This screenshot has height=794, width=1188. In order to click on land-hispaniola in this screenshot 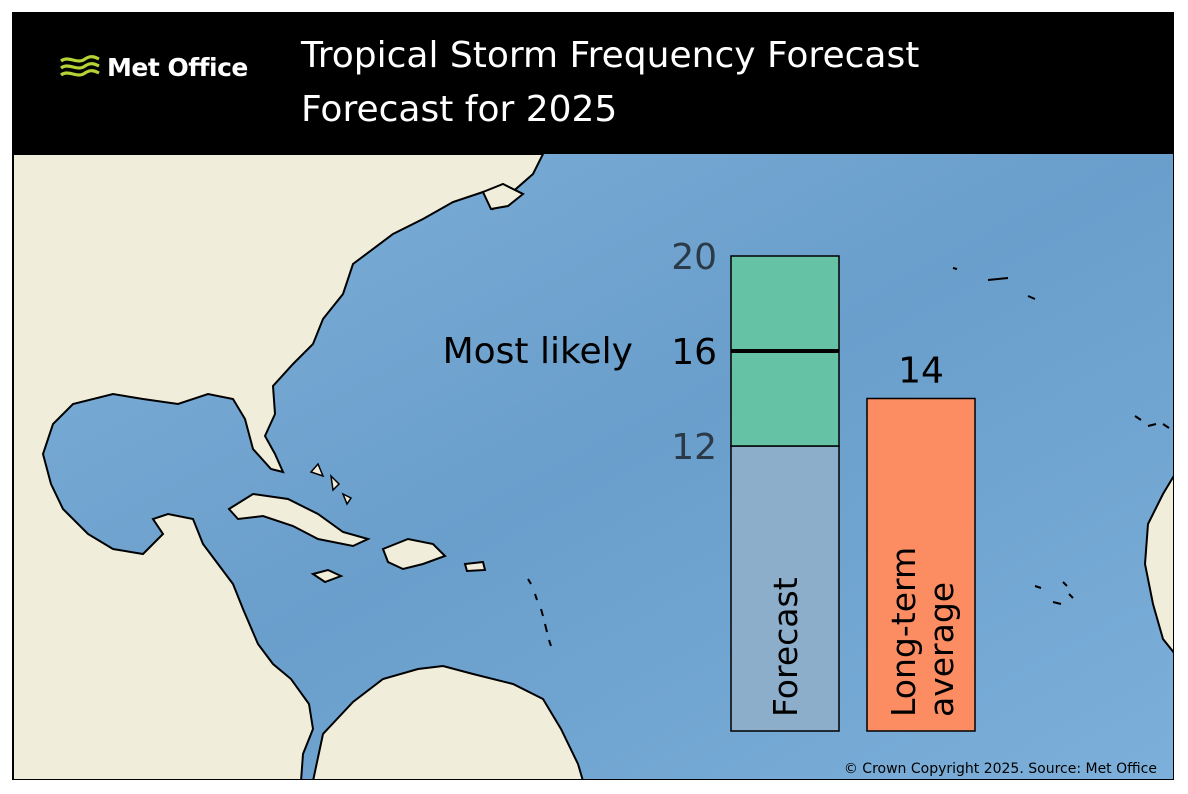, I will do `click(414, 554)`.